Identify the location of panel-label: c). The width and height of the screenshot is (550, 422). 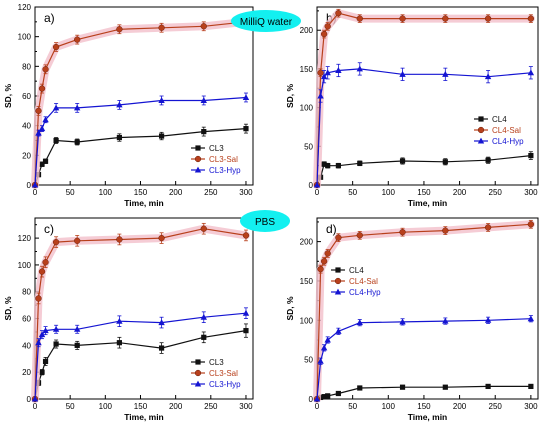
(49, 229).